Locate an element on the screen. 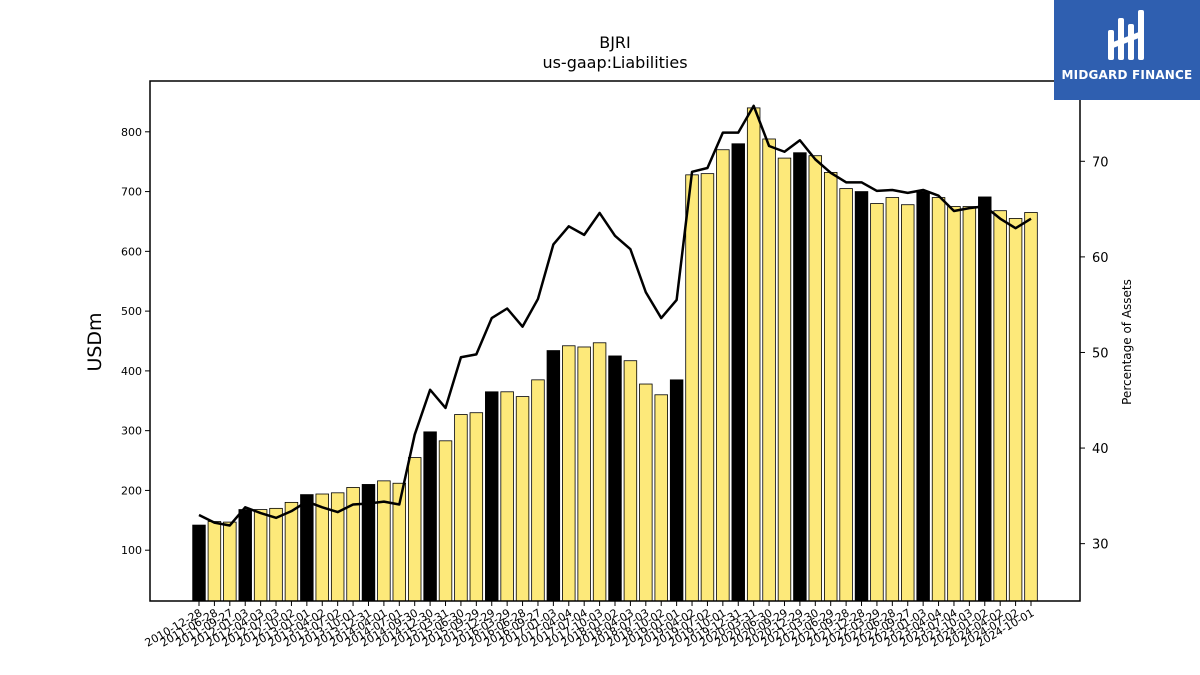 This screenshot has height=675, width=1200. y2-tick-label: 60 is located at coordinates (1100, 258).